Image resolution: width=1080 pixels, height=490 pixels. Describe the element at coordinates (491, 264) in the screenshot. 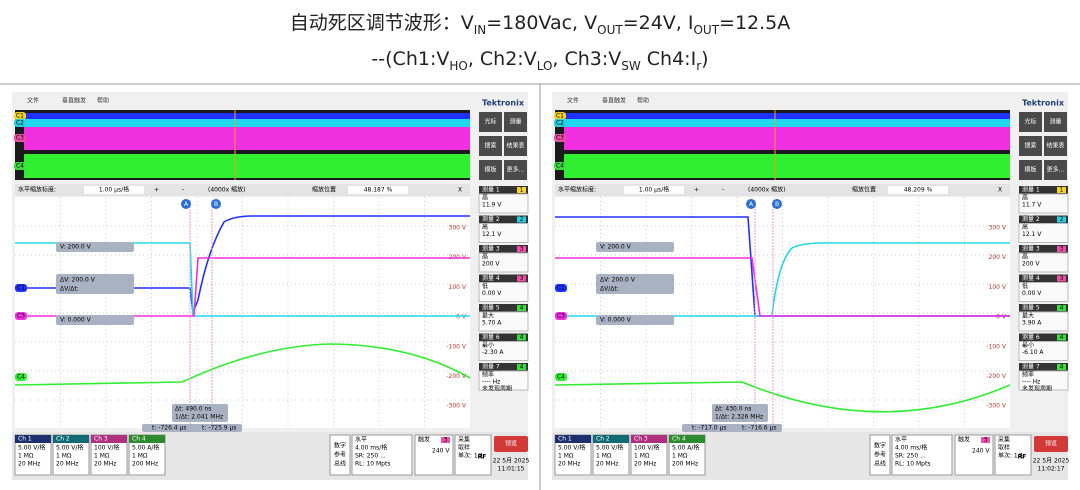

I see `meas-value: 200 V` at that location.